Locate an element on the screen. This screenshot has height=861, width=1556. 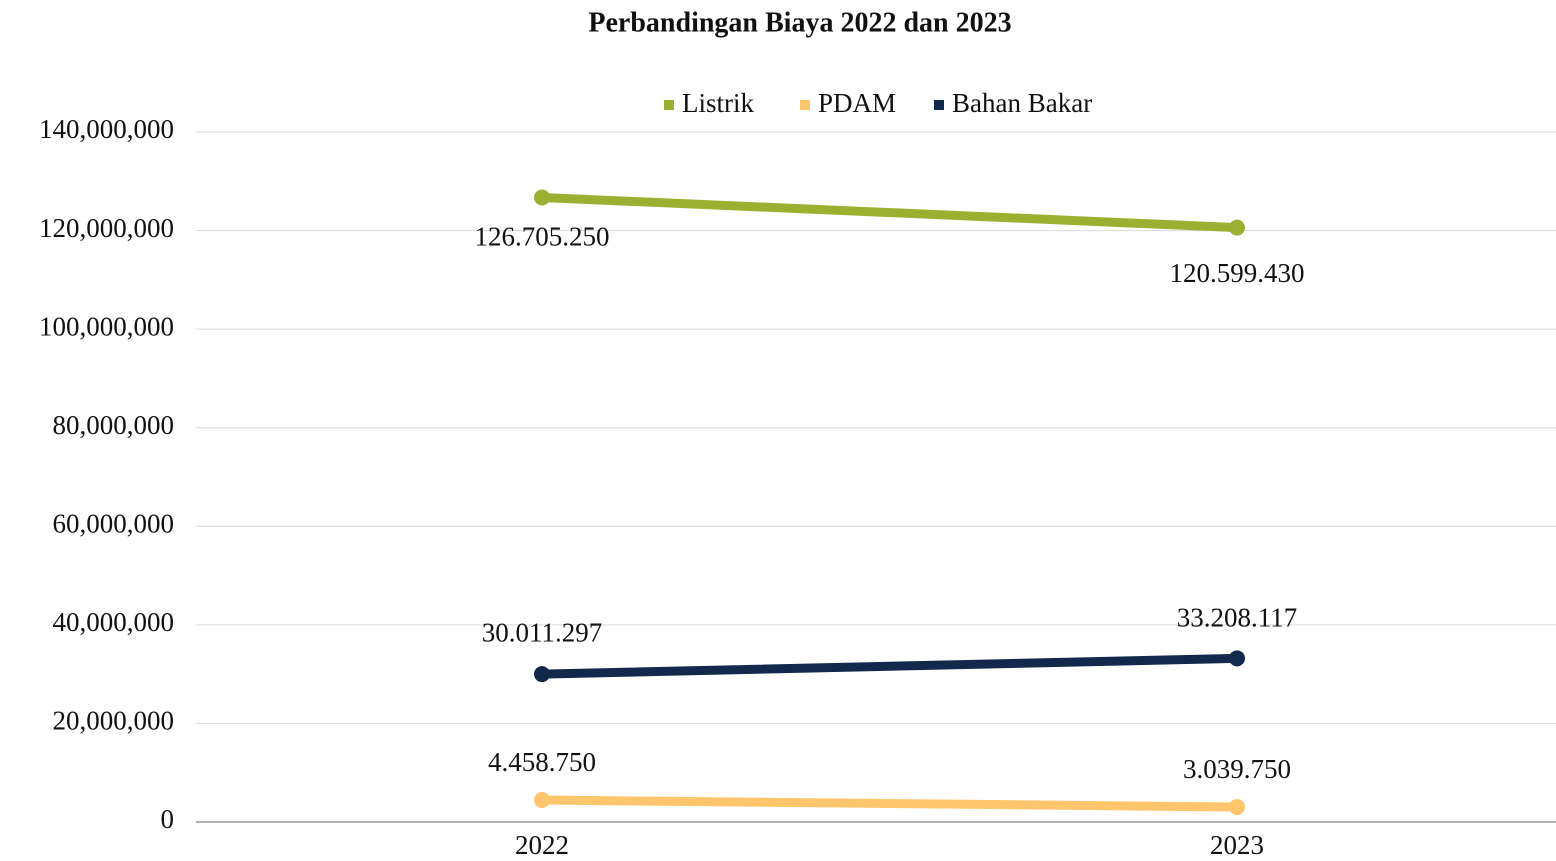
x-tick-label: 2022 is located at coordinates (542, 845).